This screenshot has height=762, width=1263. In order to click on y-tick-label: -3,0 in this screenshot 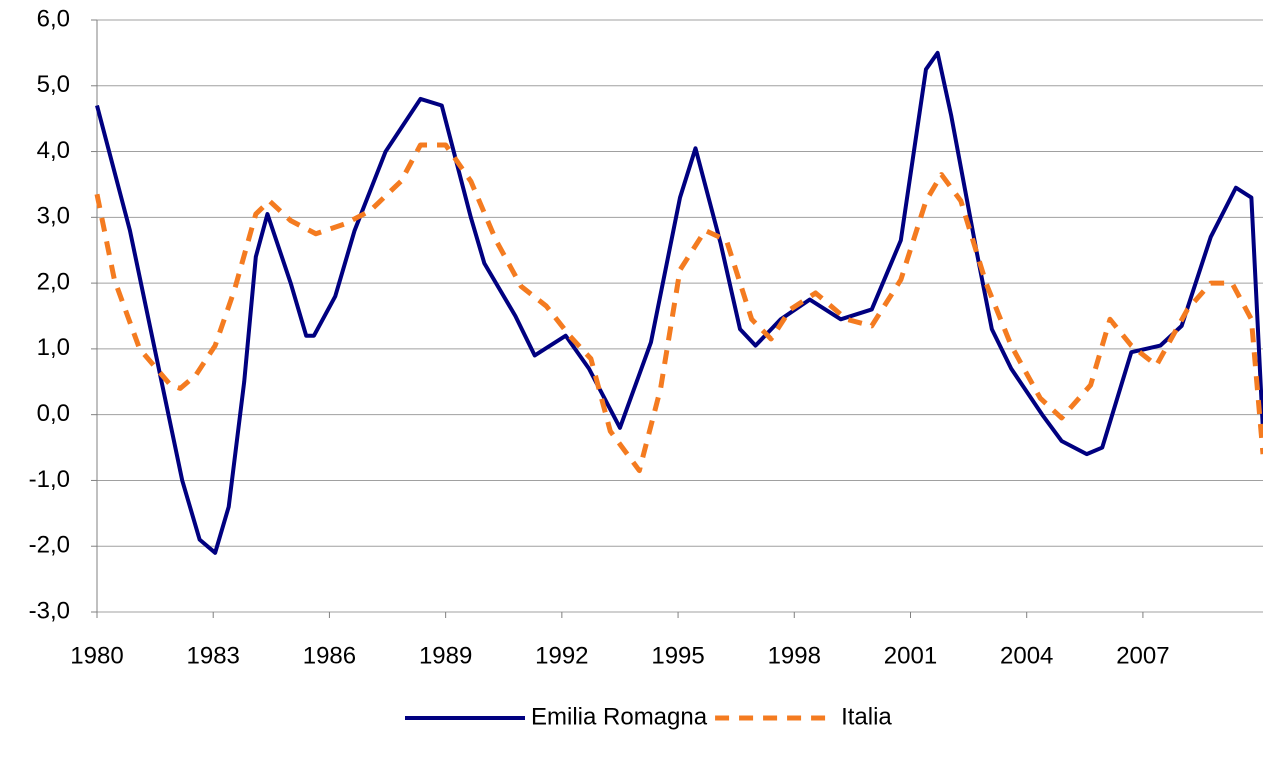, I will do `click(49, 610)`.